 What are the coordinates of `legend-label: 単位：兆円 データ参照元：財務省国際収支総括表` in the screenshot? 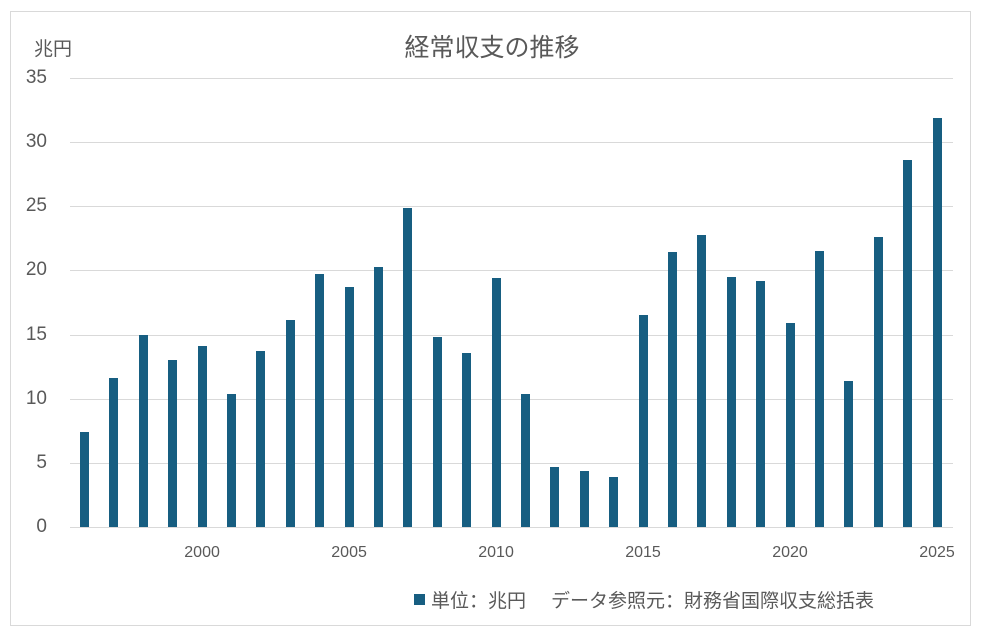 It's located at (653, 601).